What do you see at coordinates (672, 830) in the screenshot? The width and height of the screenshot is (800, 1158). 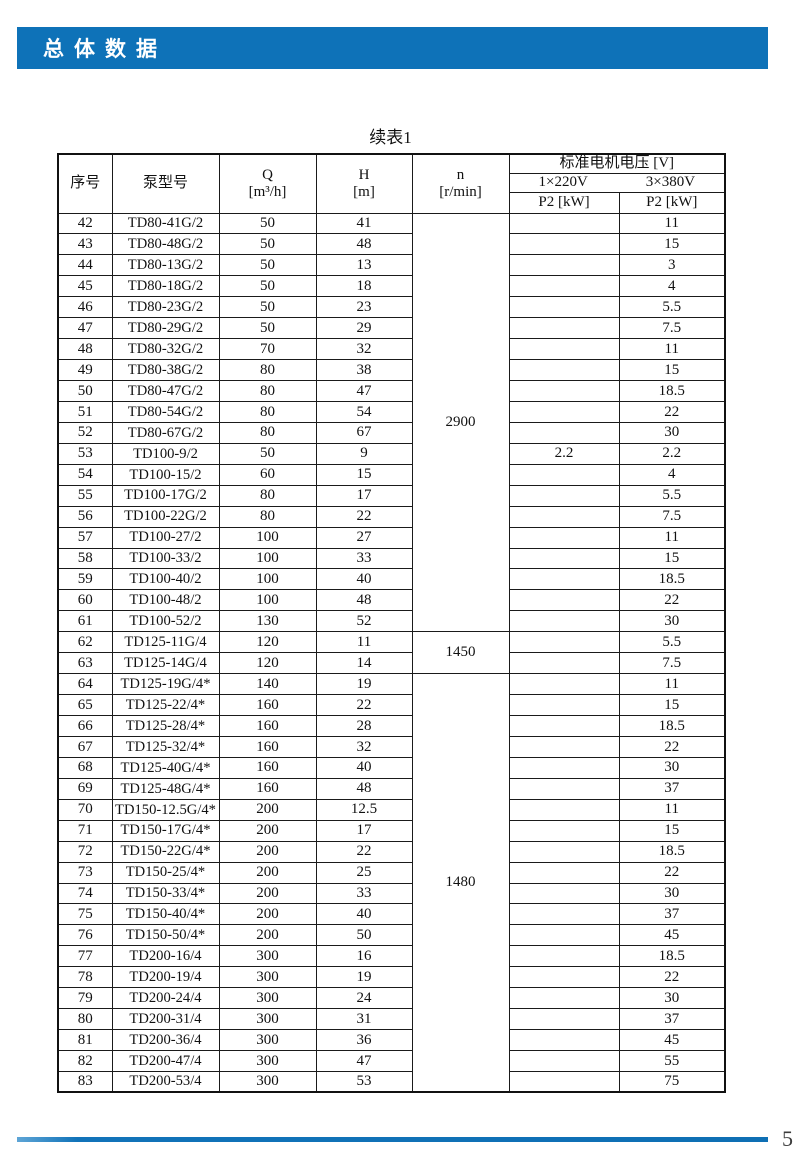 I see `p2-380v-cell: 15` at bounding box center [672, 830].